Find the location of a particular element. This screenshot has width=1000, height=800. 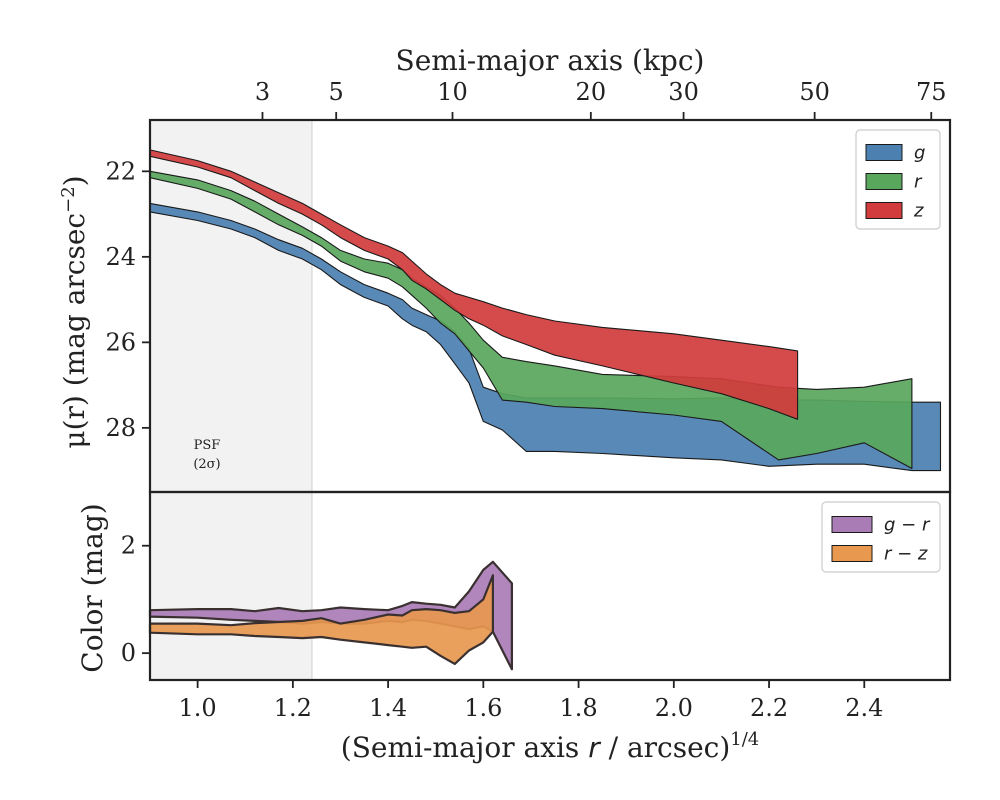

bottom-y-axis-title: Color (mag) is located at coordinates (92, 587).